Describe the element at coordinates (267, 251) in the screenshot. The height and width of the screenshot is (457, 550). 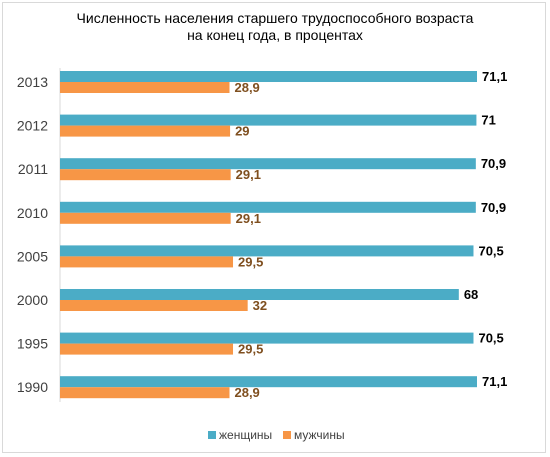
I see `bar-women-2005` at that location.